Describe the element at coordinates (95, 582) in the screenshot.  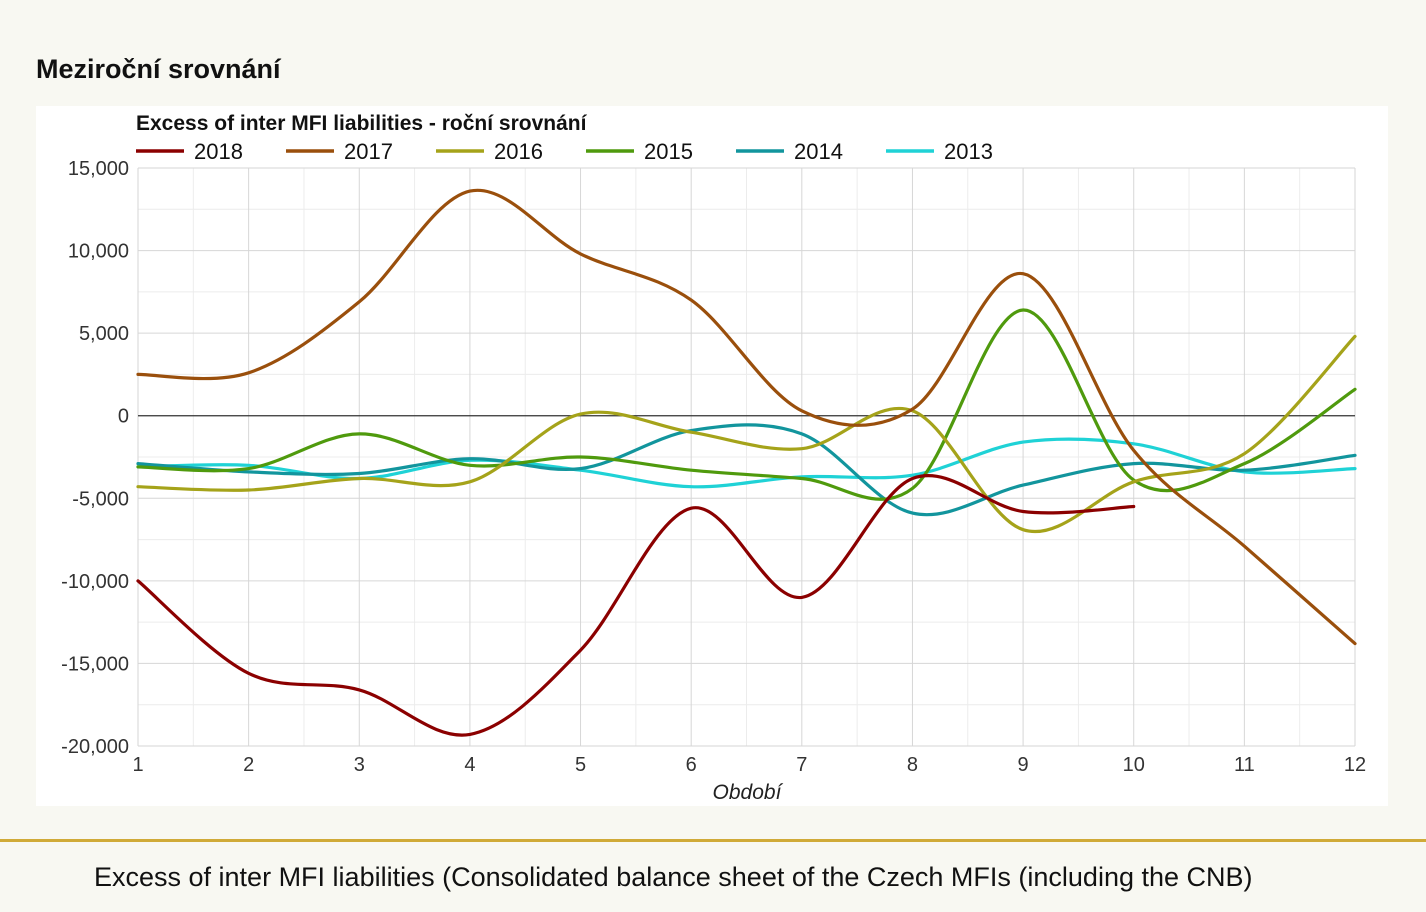
I see `y-tick-label: -10,000` at that location.